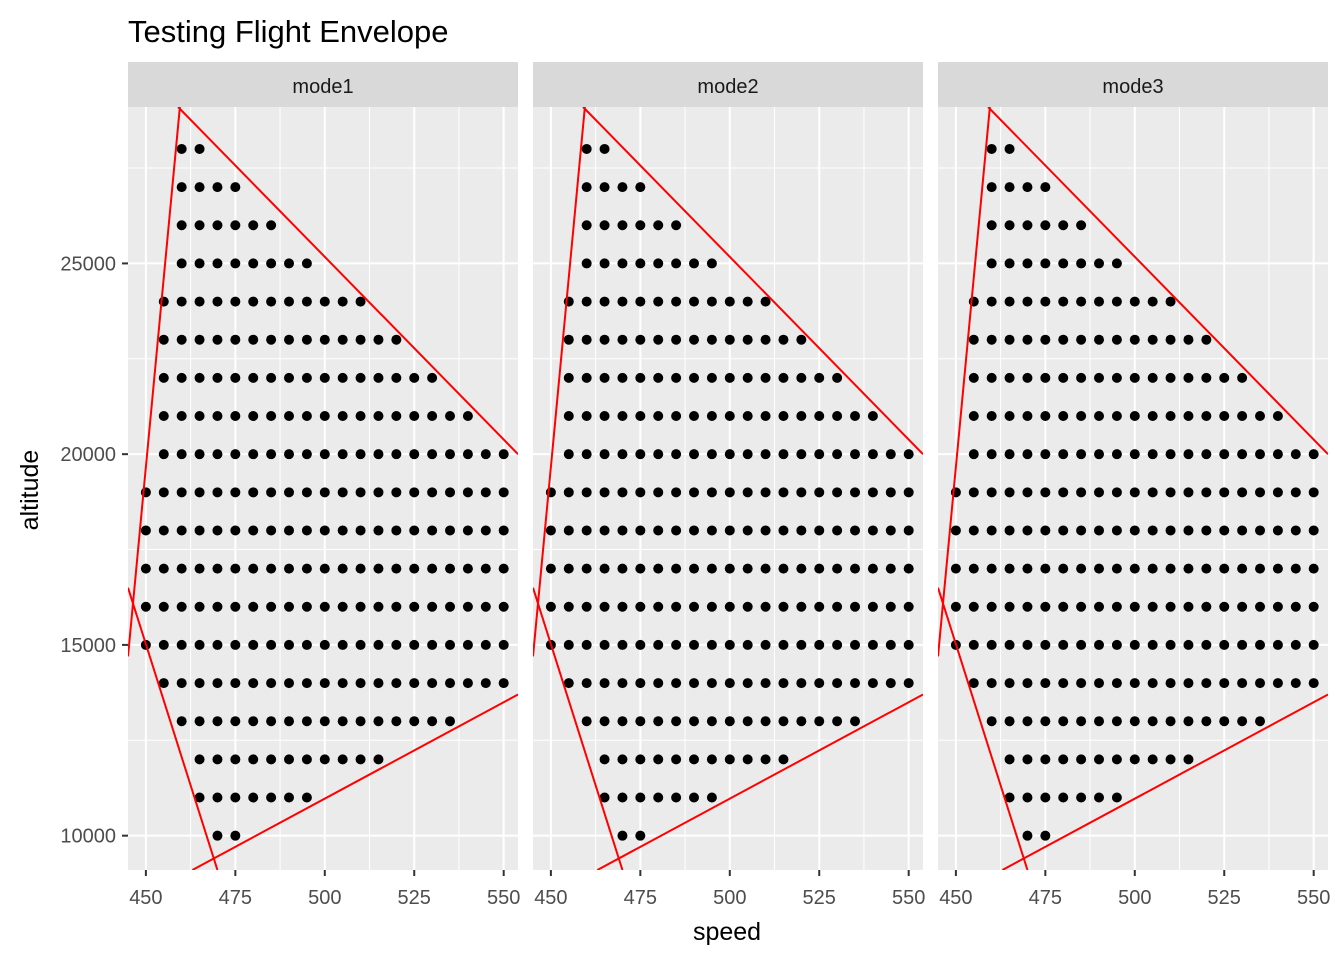 This screenshot has height=960, width=1344. What do you see at coordinates (88, 646) in the screenshot?
I see `y-tick-label: 15000` at bounding box center [88, 646].